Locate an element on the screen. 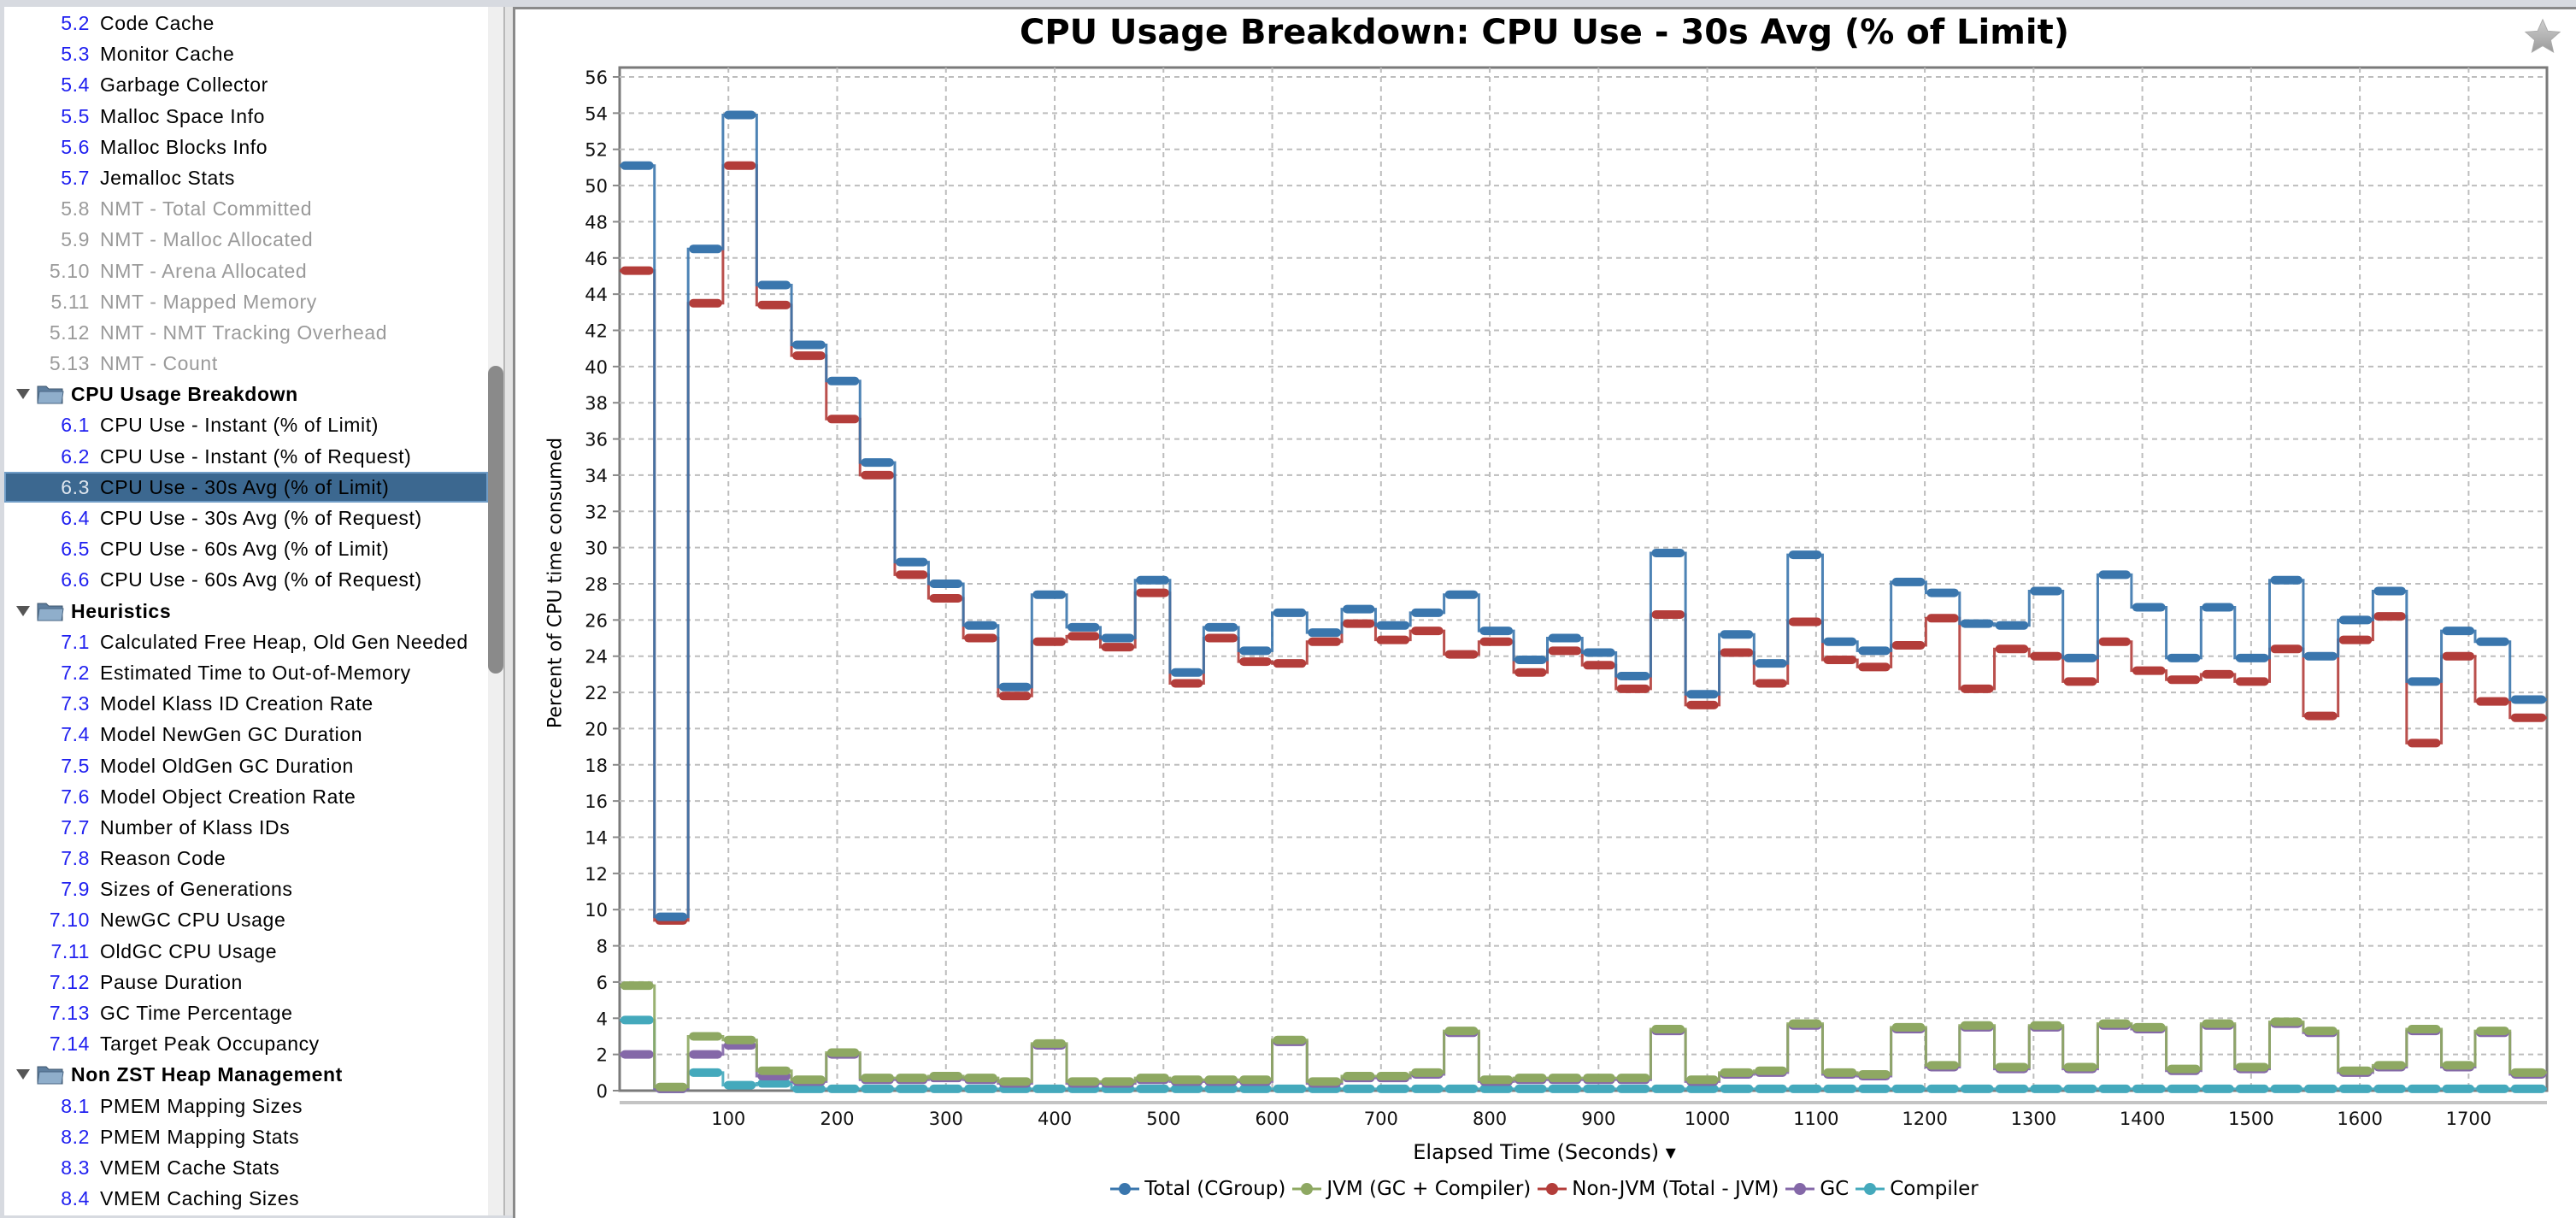 The height and width of the screenshot is (1218, 2576). tree-item: 5.12 NMT - NMT Tracking Overhead is located at coordinates (246, 332).